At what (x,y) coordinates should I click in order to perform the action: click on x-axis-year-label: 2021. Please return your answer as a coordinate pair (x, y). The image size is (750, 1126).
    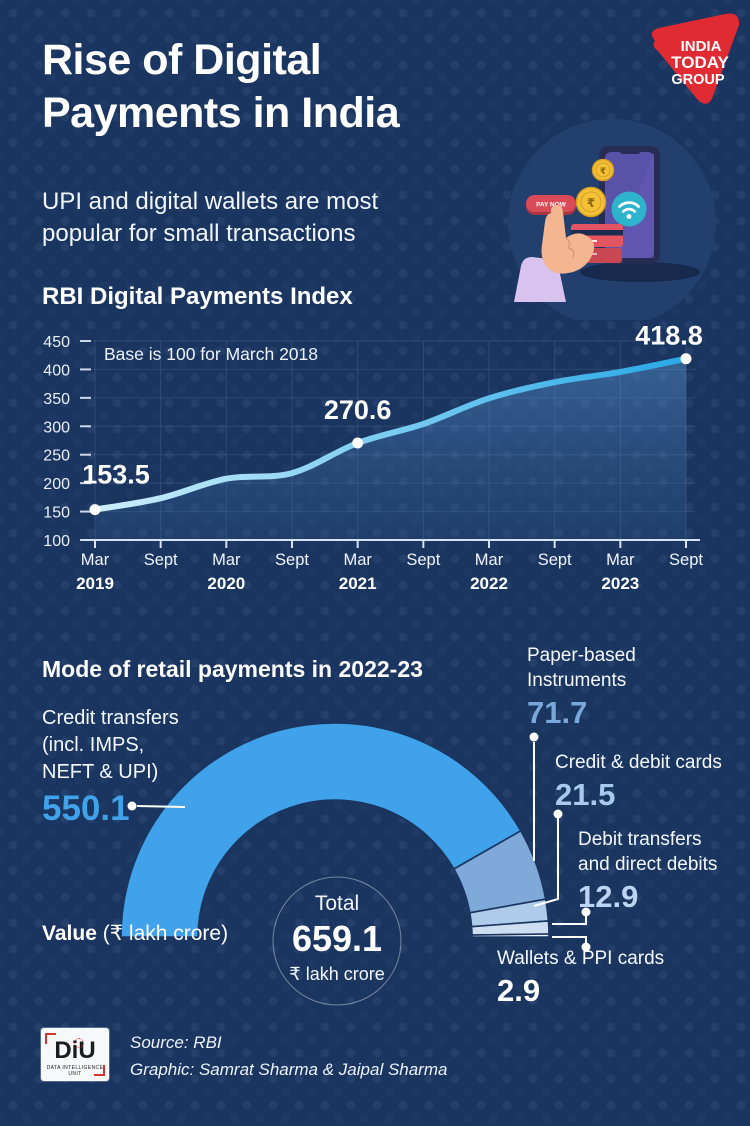
    Looking at the image, I should click on (358, 583).